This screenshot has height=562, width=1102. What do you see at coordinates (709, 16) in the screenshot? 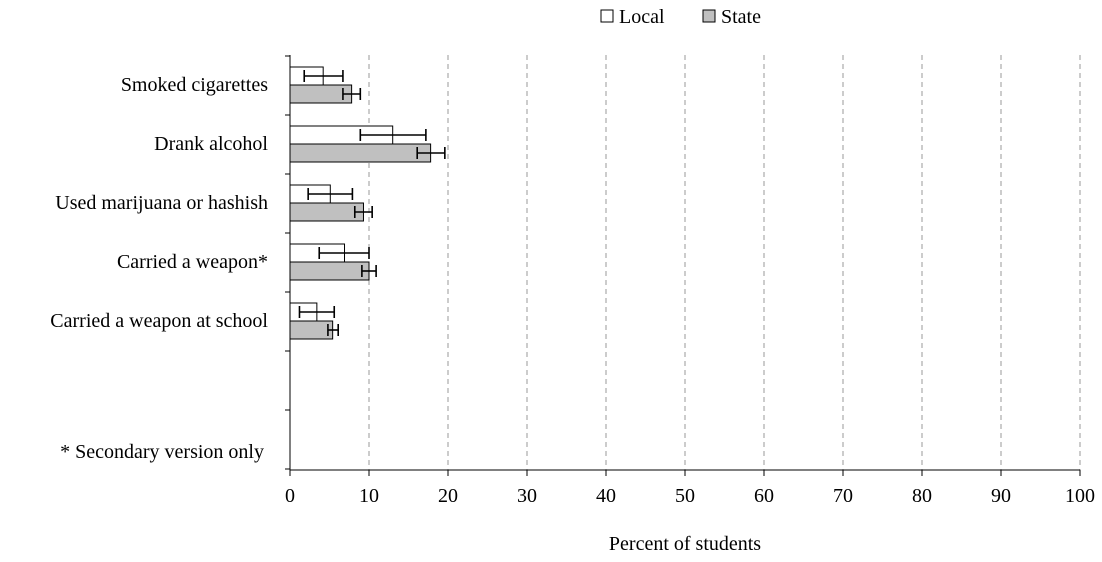
I see `legend-swatch-state` at bounding box center [709, 16].